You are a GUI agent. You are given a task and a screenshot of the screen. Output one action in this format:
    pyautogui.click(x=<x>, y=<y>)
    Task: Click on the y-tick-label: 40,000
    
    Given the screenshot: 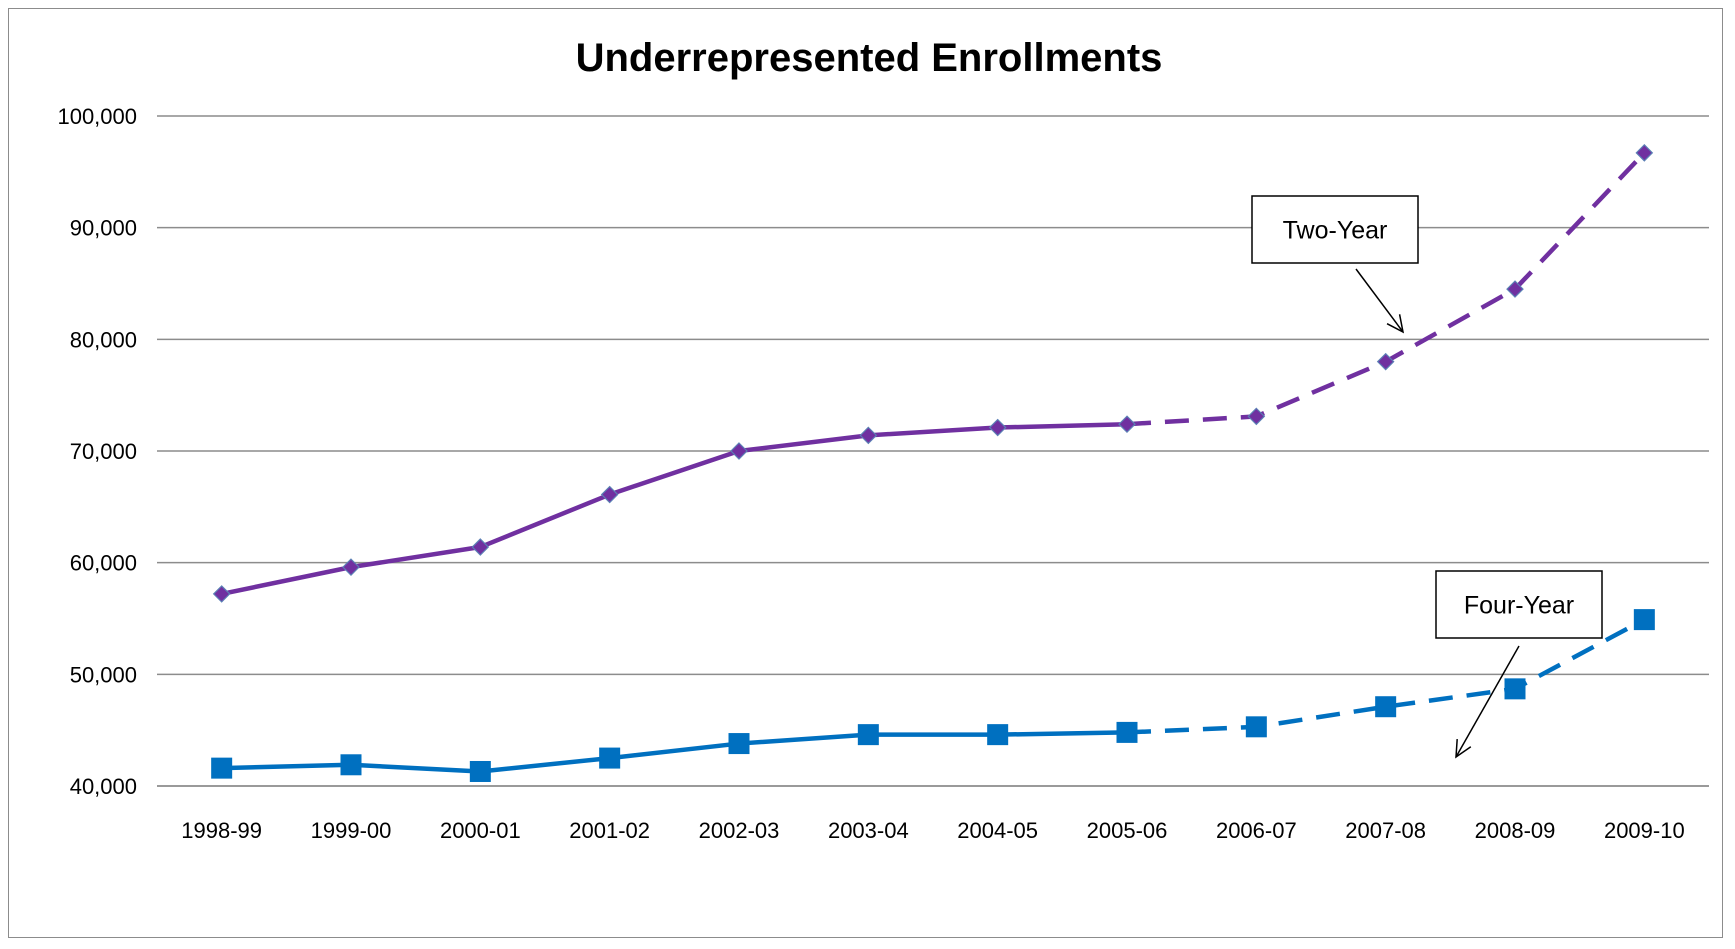 What is the action you would take?
    pyautogui.click(x=103, y=786)
    